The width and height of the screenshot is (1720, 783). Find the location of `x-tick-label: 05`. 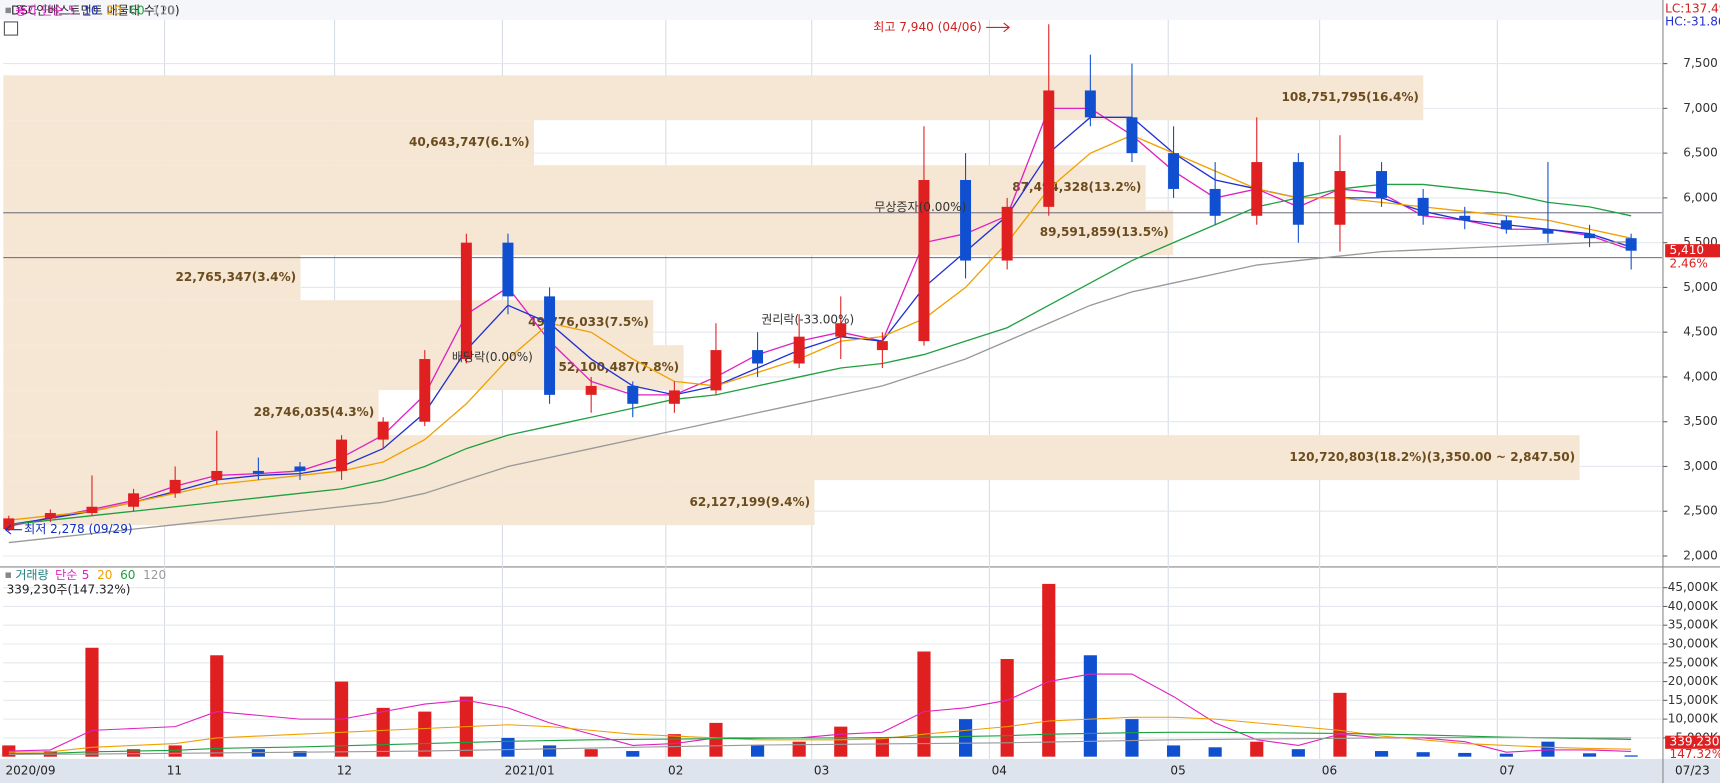

x-tick-label: 05 is located at coordinates (1177, 770).